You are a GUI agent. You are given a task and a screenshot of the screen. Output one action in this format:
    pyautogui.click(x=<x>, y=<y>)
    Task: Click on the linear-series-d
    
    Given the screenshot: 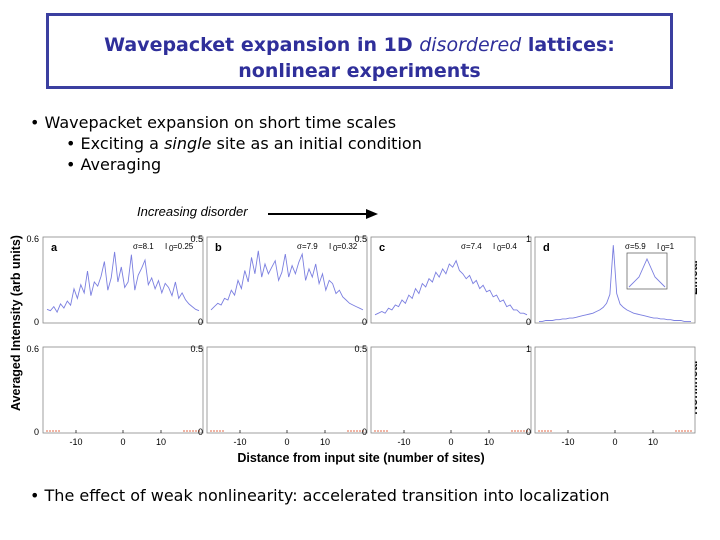 What is the action you would take?
    pyautogui.click(x=615, y=283)
    